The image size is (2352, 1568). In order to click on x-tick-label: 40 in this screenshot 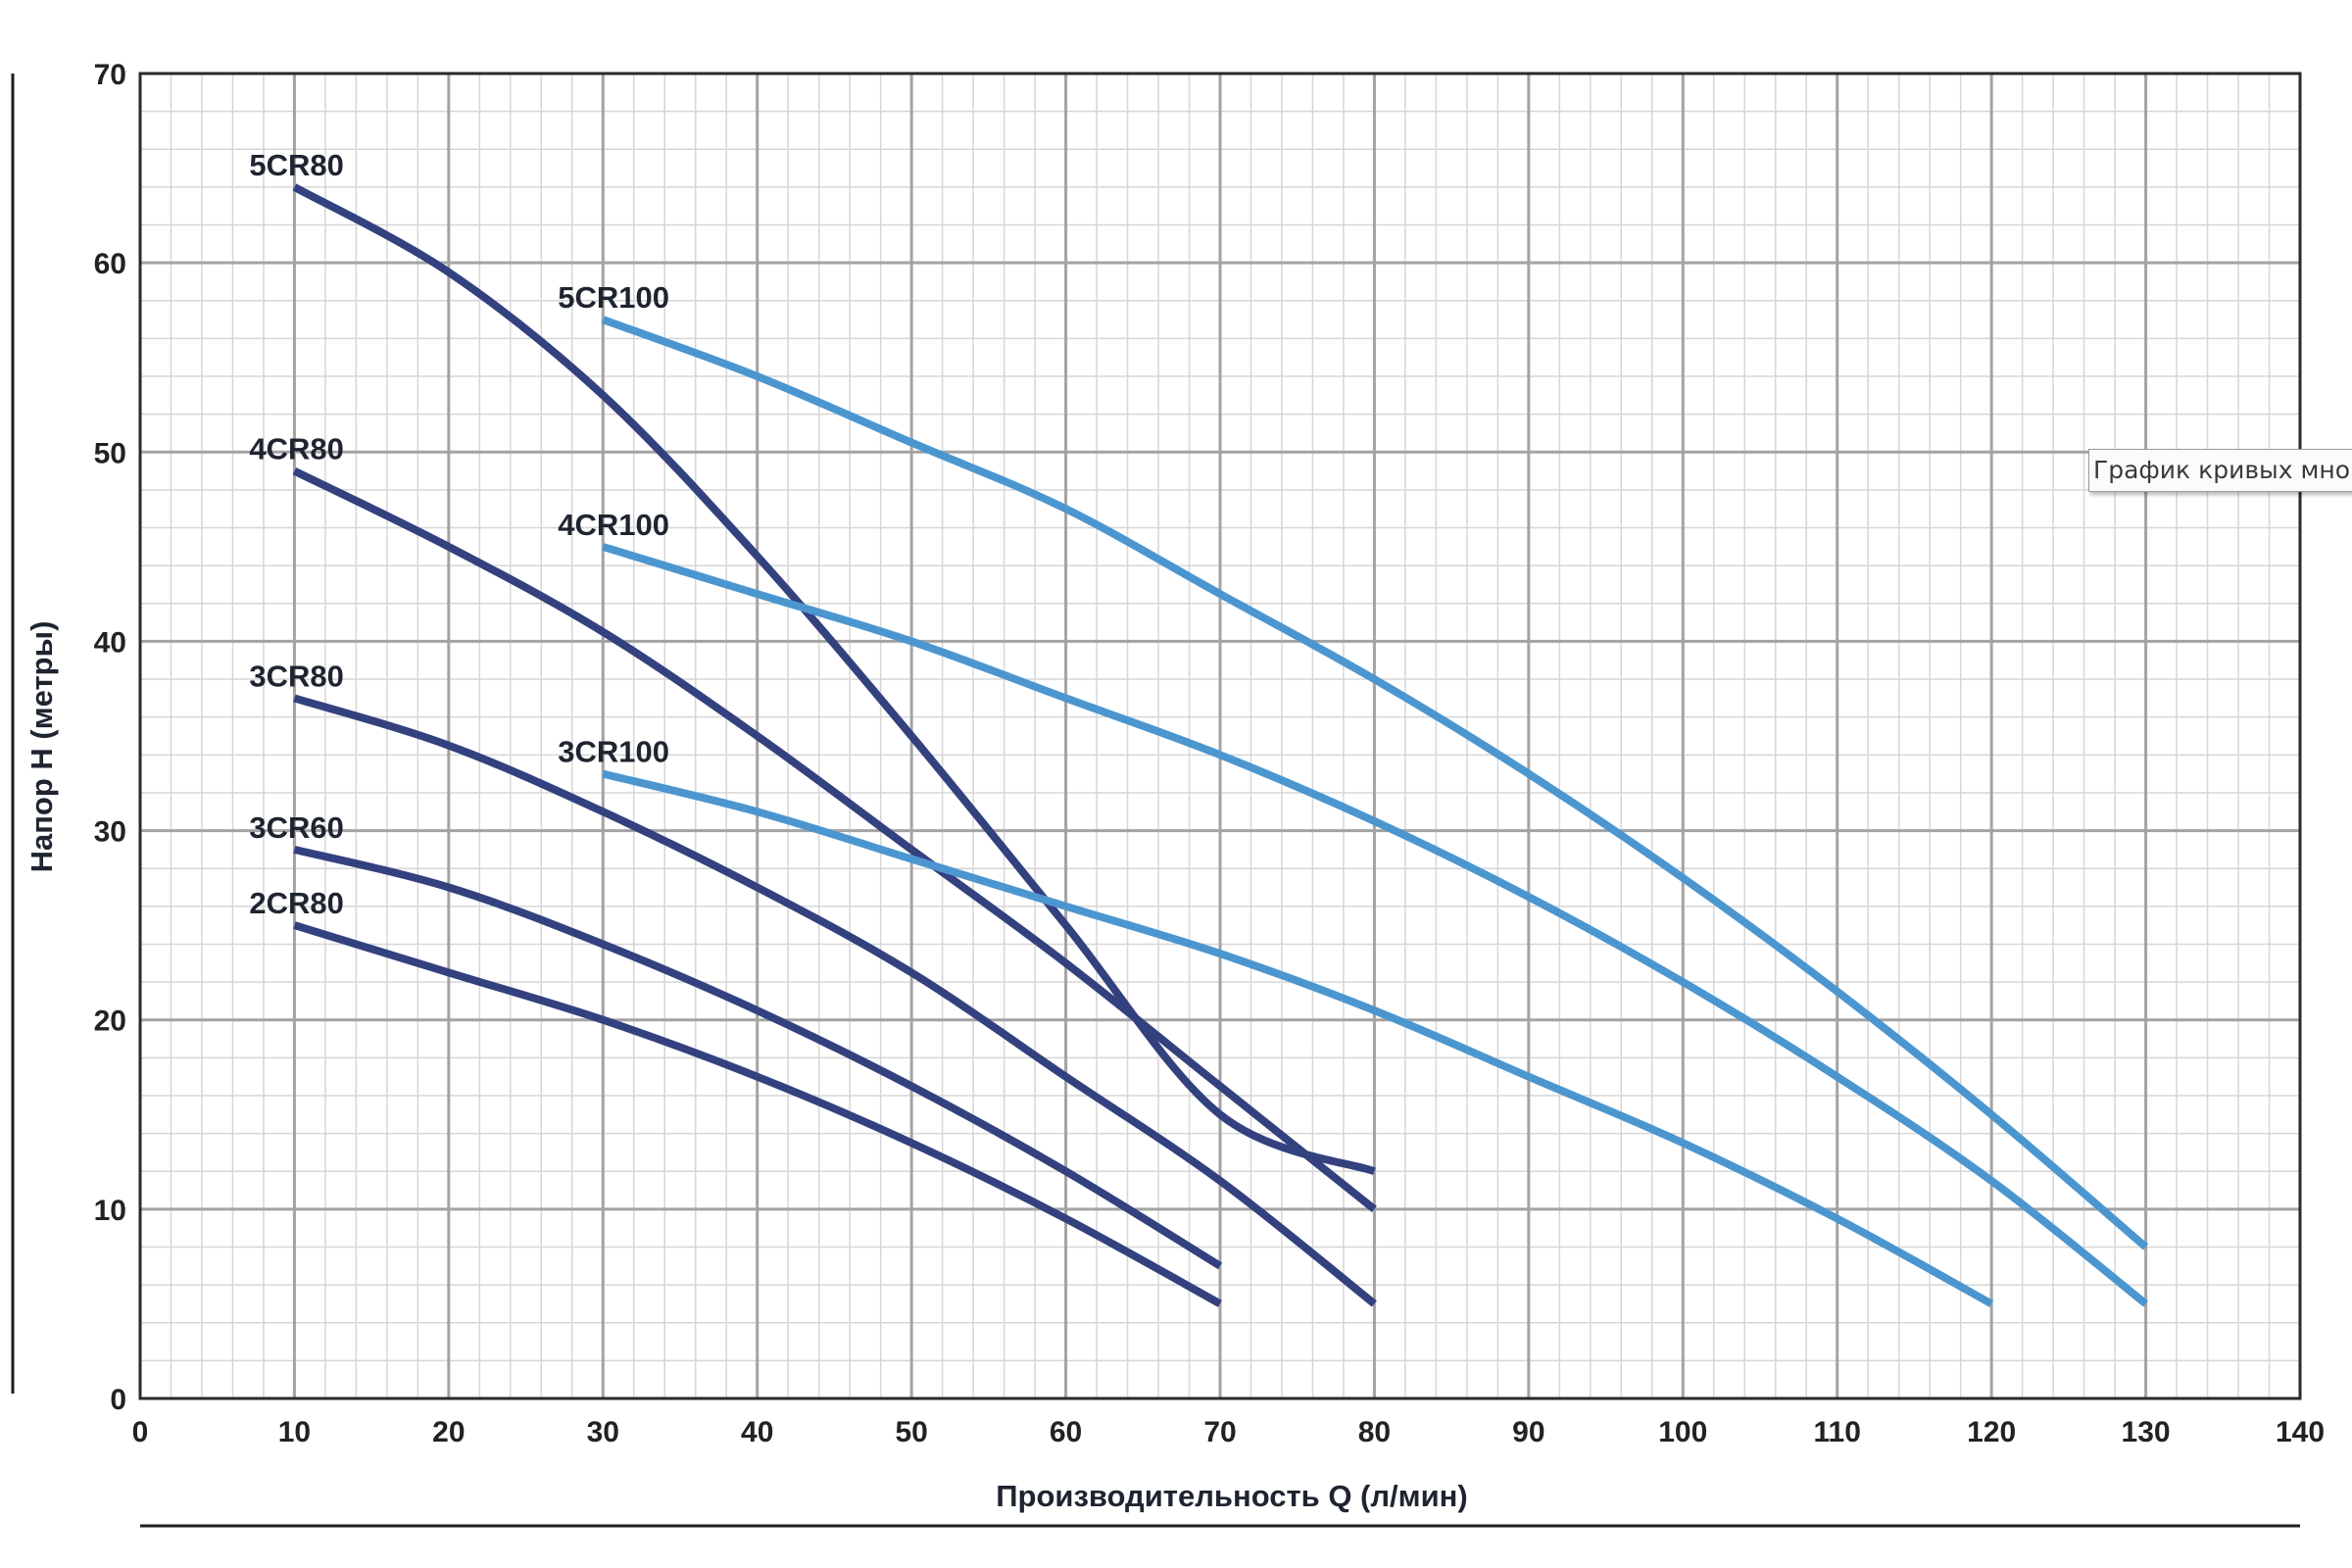, I will do `click(757, 1432)`.